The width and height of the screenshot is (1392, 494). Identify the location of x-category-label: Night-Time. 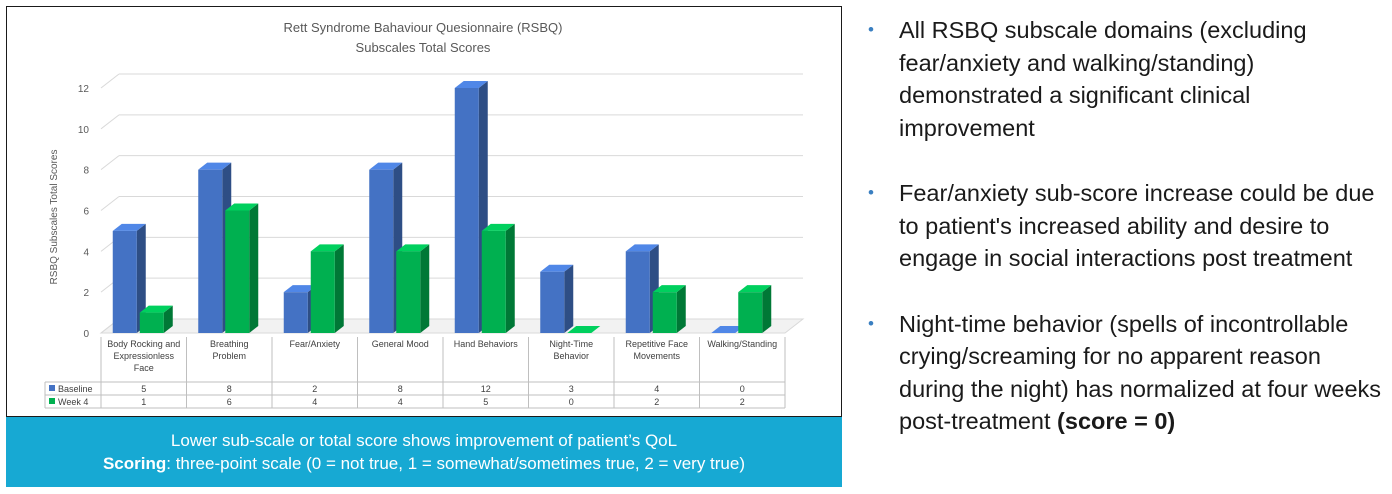
(571, 344).